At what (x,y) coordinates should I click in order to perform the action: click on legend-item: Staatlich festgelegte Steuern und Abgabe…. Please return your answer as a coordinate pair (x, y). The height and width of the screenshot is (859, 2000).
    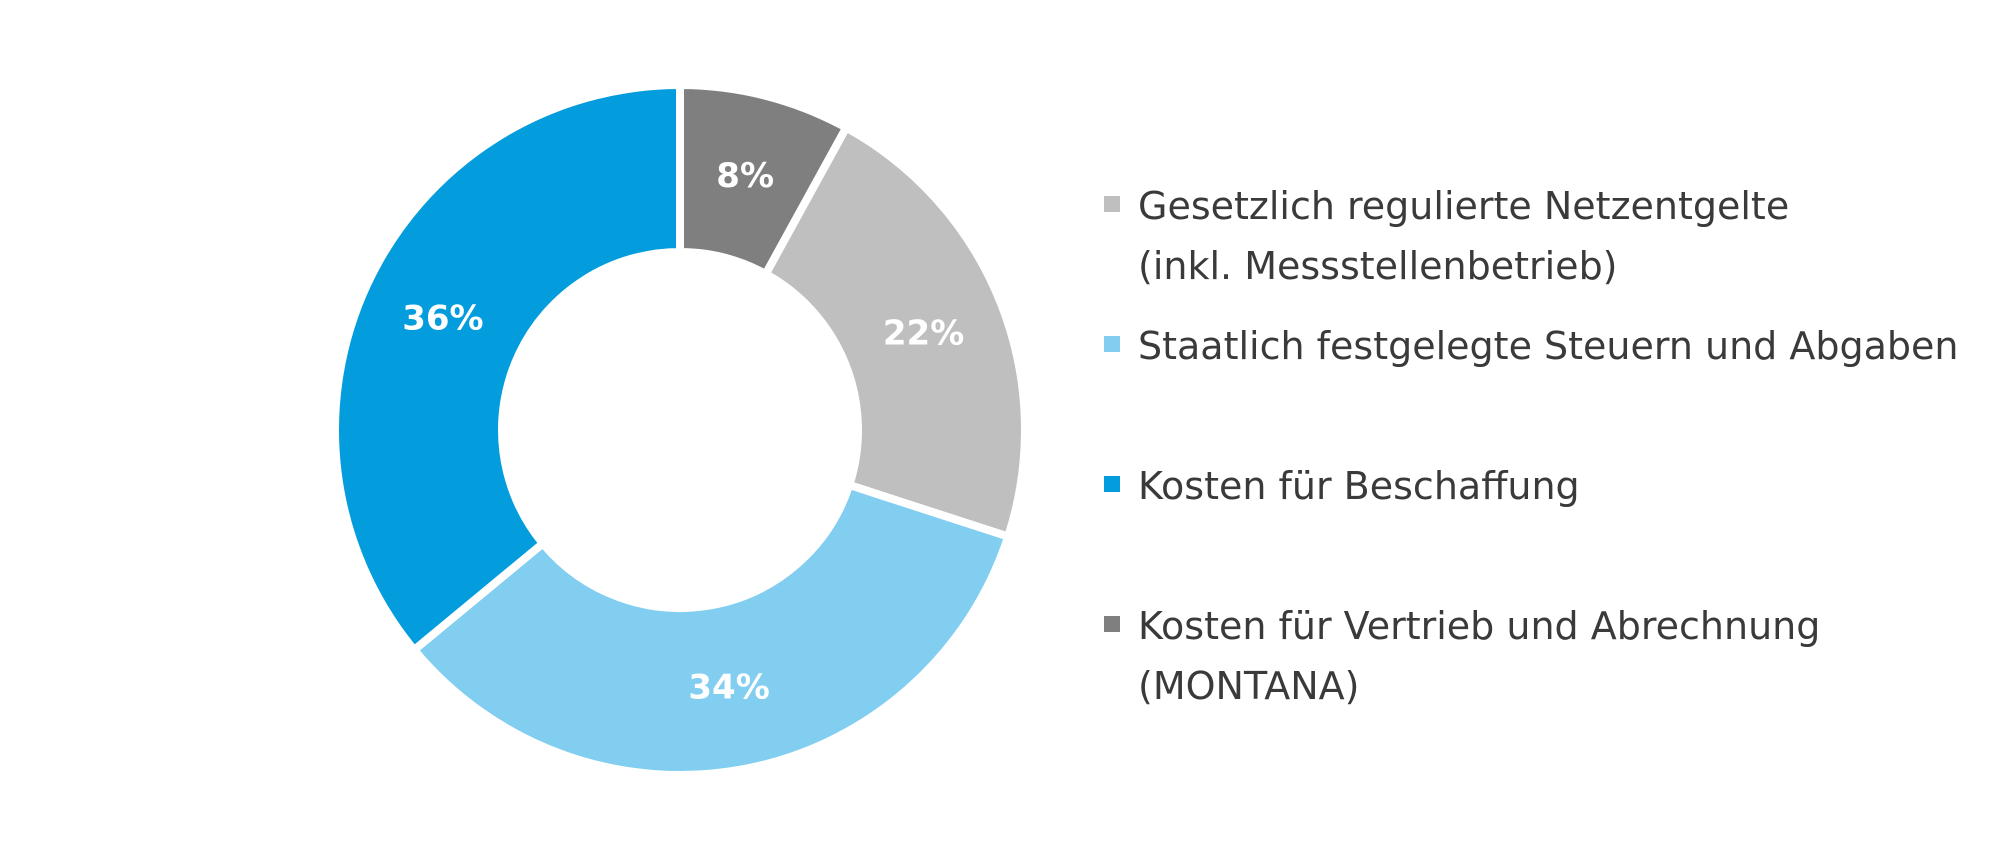
    Looking at the image, I should click on (1531, 346).